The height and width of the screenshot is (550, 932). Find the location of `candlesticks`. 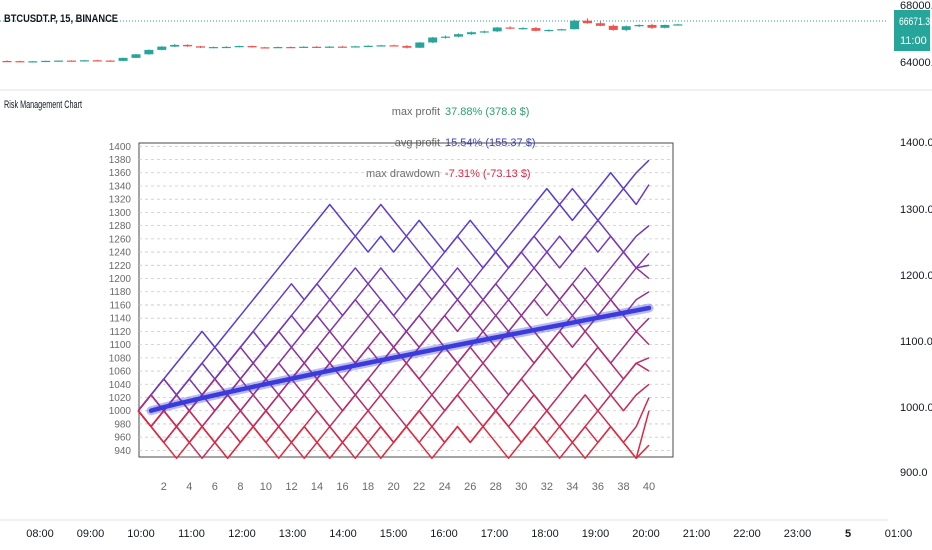

candlesticks is located at coordinates (342, 40).